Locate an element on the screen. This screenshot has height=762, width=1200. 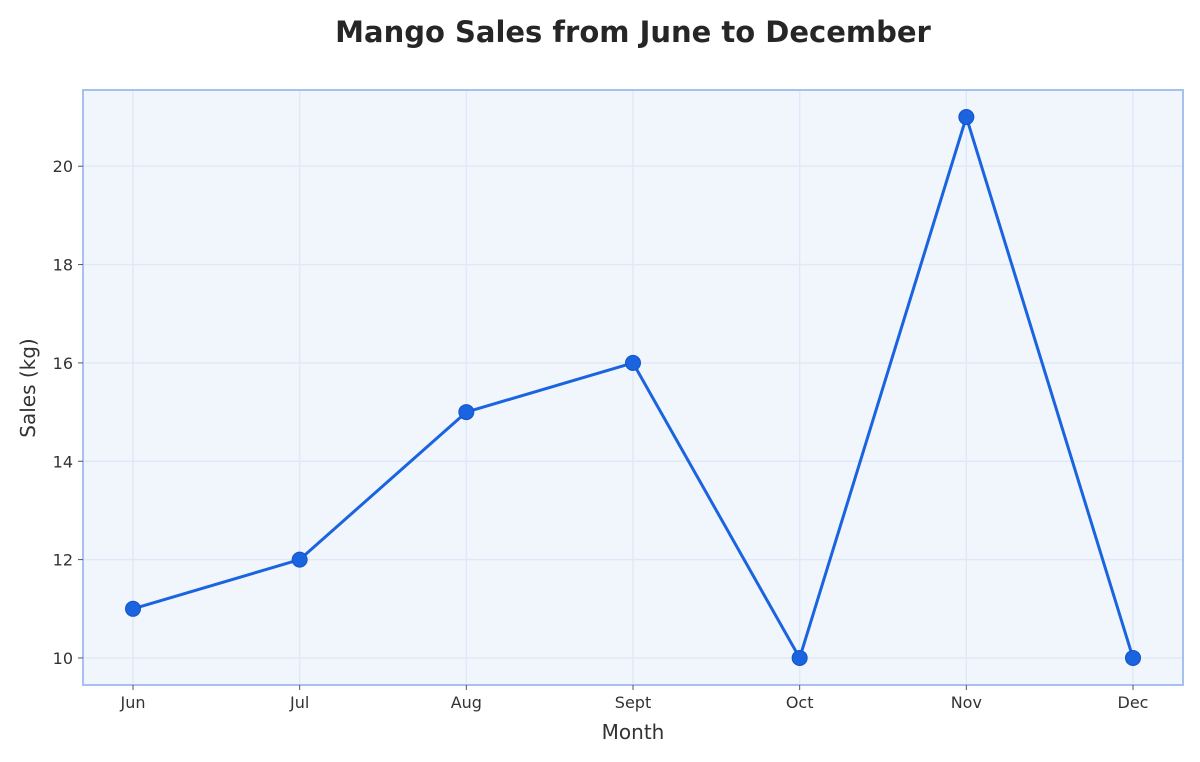
data-point-dec is located at coordinates (1133, 657).